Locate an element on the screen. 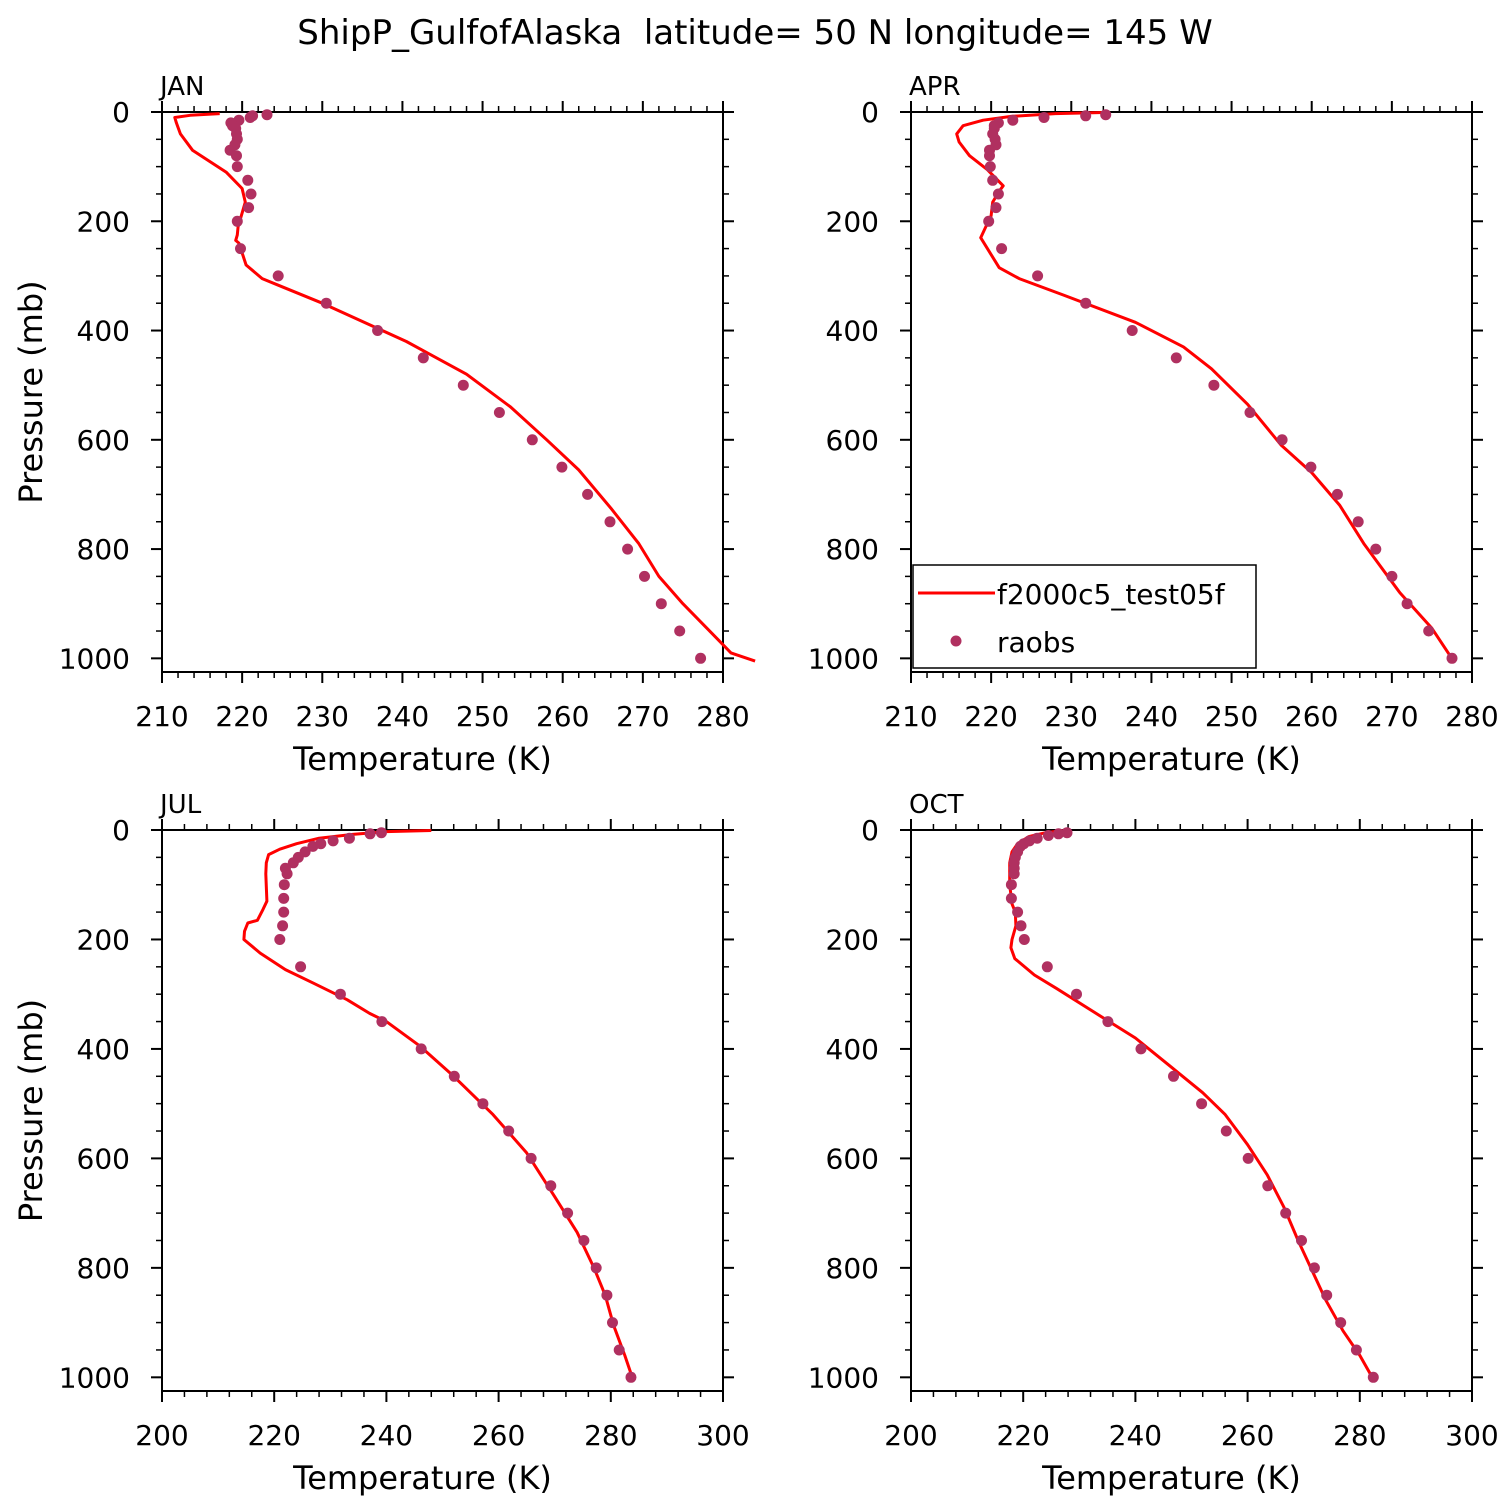 The width and height of the screenshot is (1510, 1510). legend-model-label: f2000c5_test05f is located at coordinates (1111, 594).